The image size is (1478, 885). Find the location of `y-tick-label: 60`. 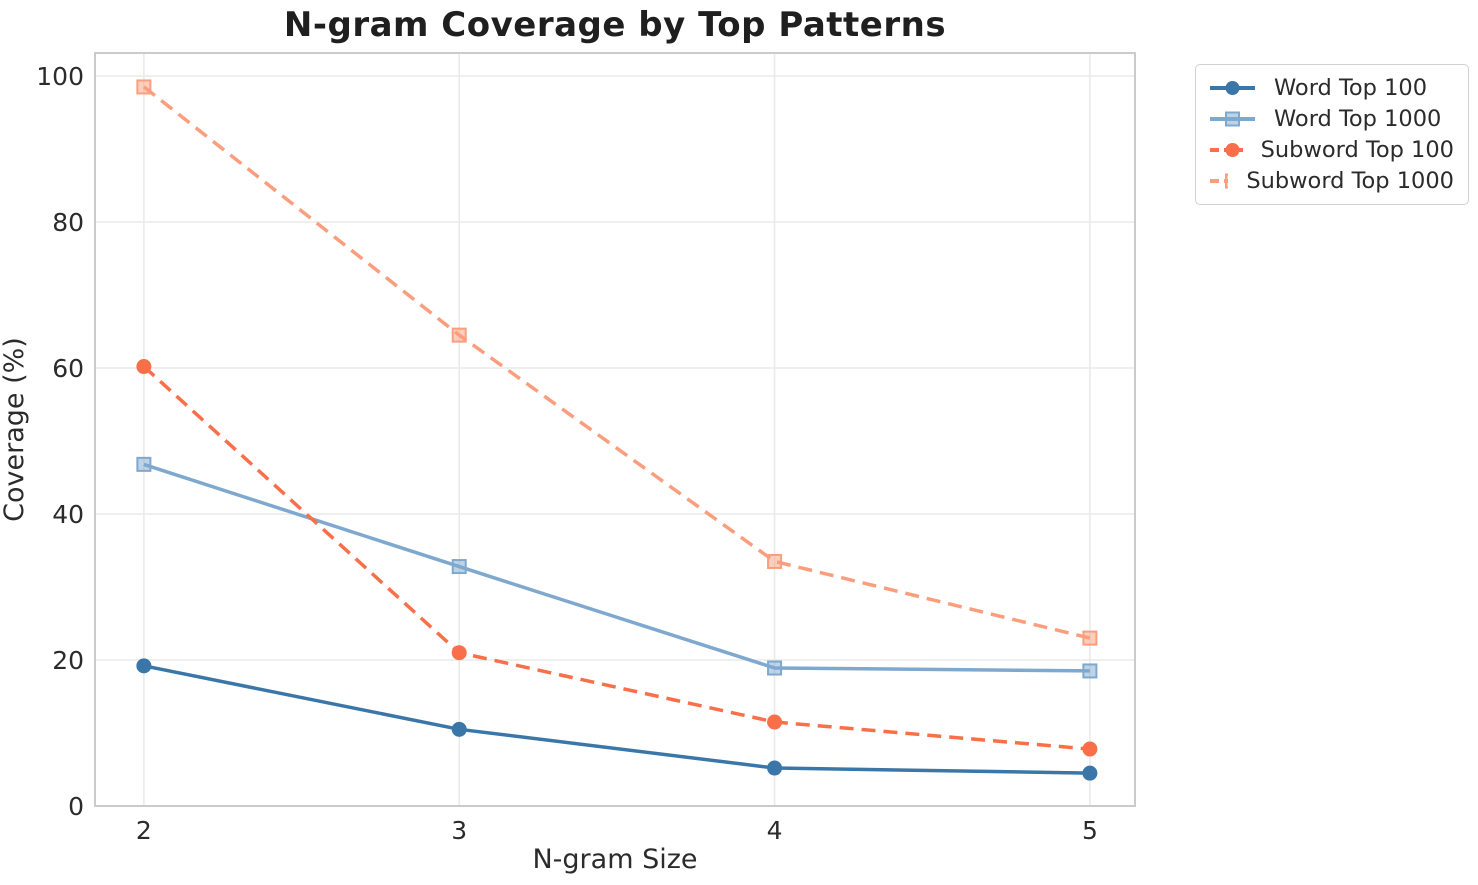

y-tick-label: 60 is located at coordinates (68, 368).